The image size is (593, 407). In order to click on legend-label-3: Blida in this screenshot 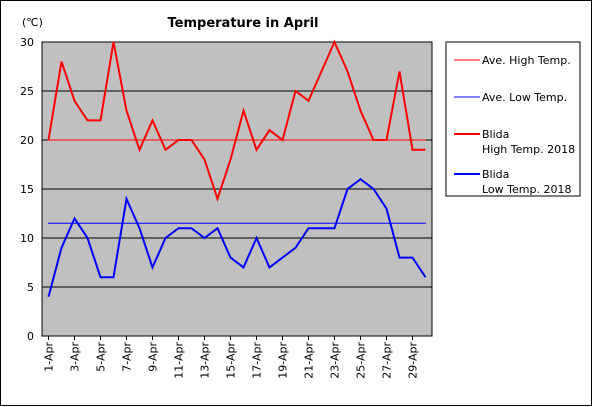, I will do `click(495, 134)`.